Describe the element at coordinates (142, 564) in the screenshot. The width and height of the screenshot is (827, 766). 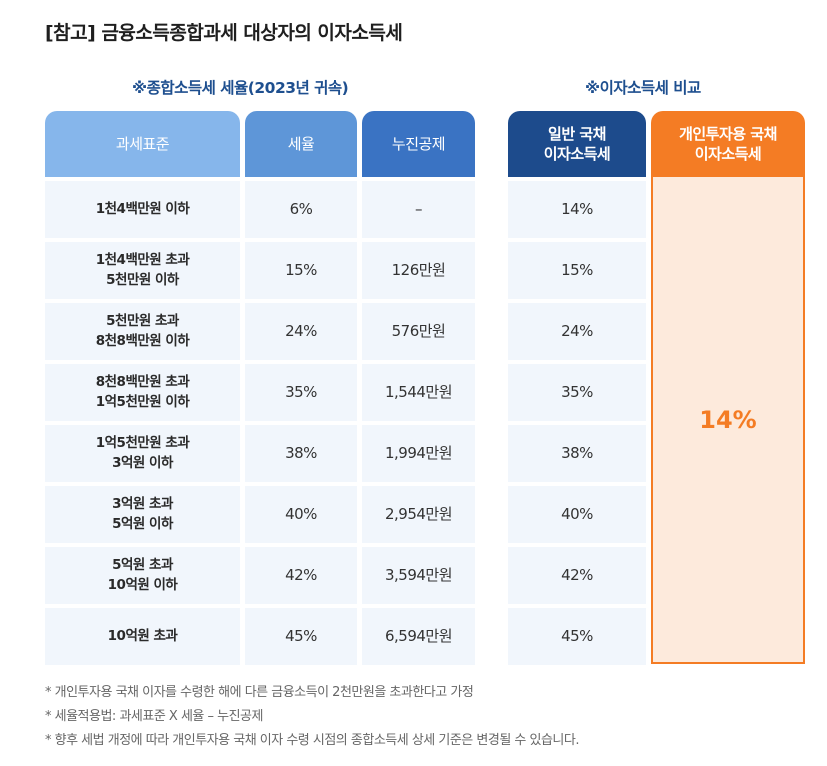
I see `tax-base-line: 5억원 초과` at that location.